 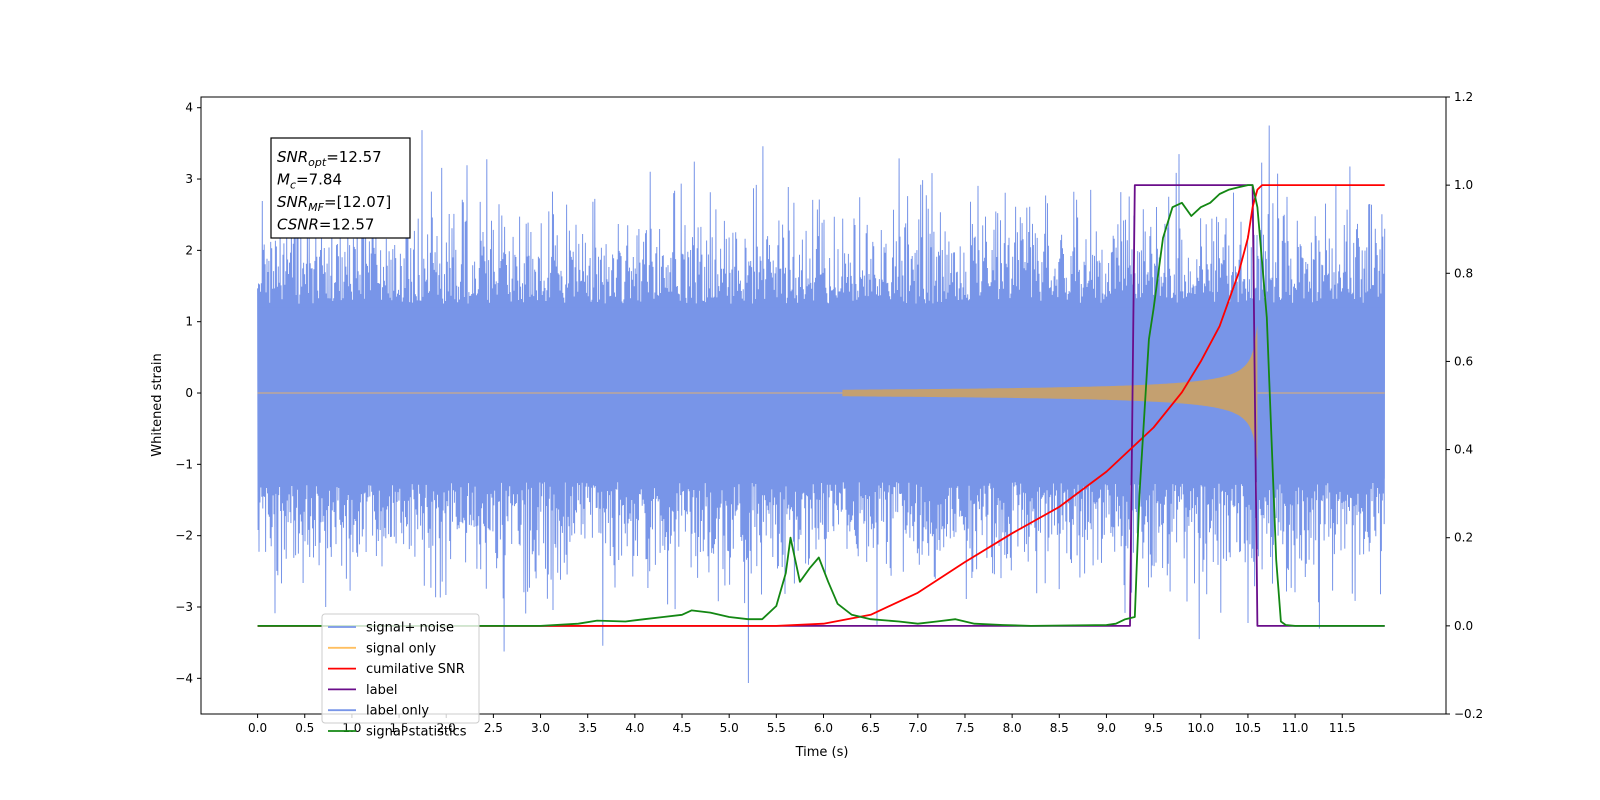 What do you see at coordinates (1463, 273) in the screenshot?
I see `y-tick-label-right: 0.8` at bounding box center [1463, 273].